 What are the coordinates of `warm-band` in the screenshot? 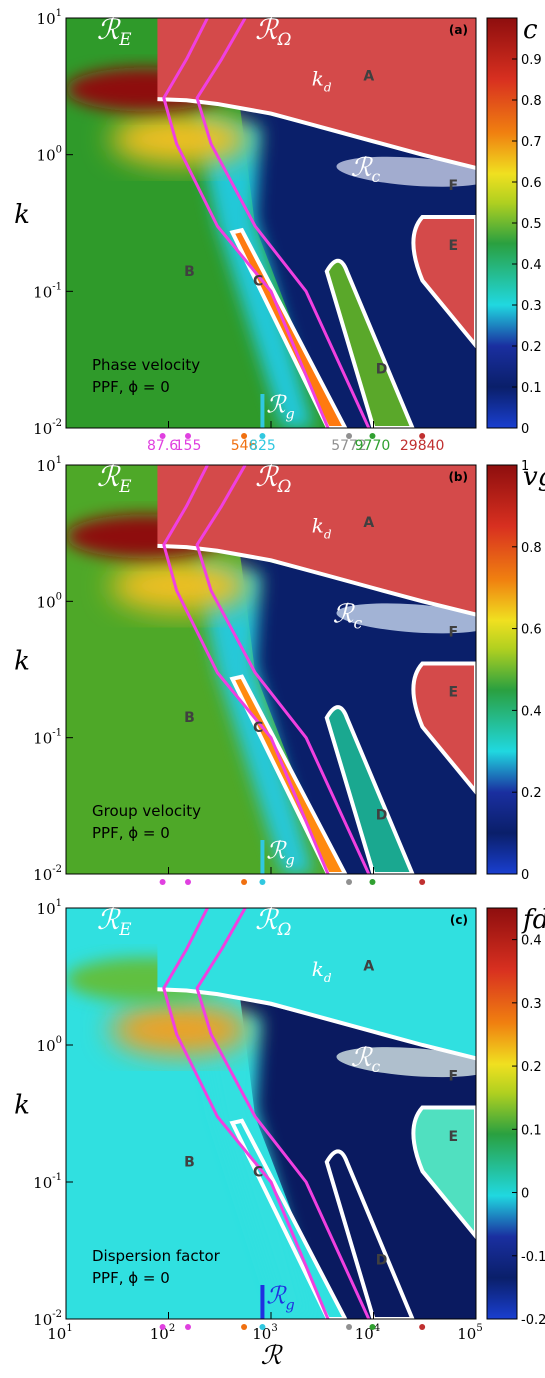 It's located at (180, 1029).